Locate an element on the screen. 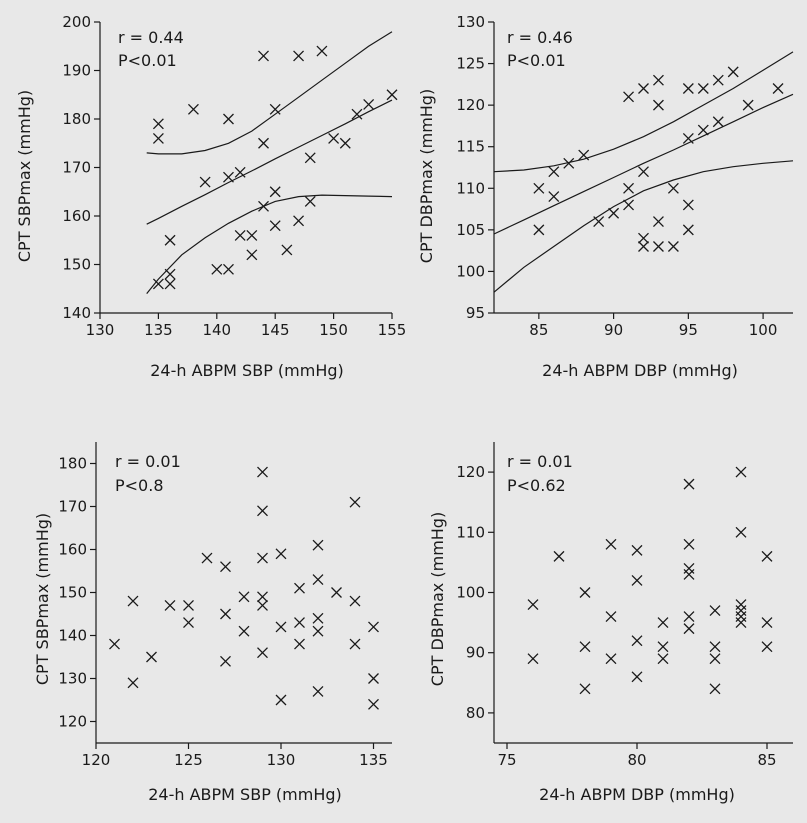 The width and height of the screenshot is (807, 823). y-tick-label: 100 is located at coordinates (470, 271).